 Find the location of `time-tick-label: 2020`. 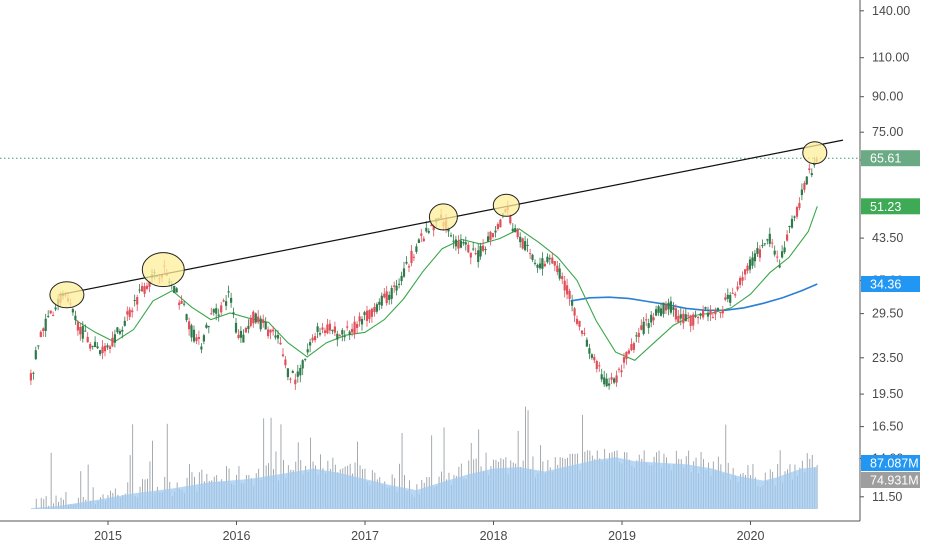

time-tick-label: 2020 is located at coordinates (751, 536).